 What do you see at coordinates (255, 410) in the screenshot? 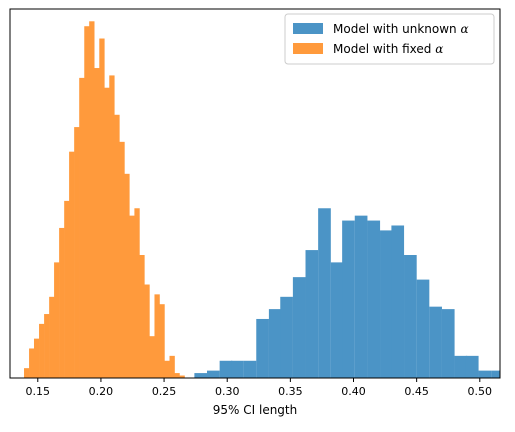
I see `x-axis-label: 95% CI length` at bounding box center [255, 410].